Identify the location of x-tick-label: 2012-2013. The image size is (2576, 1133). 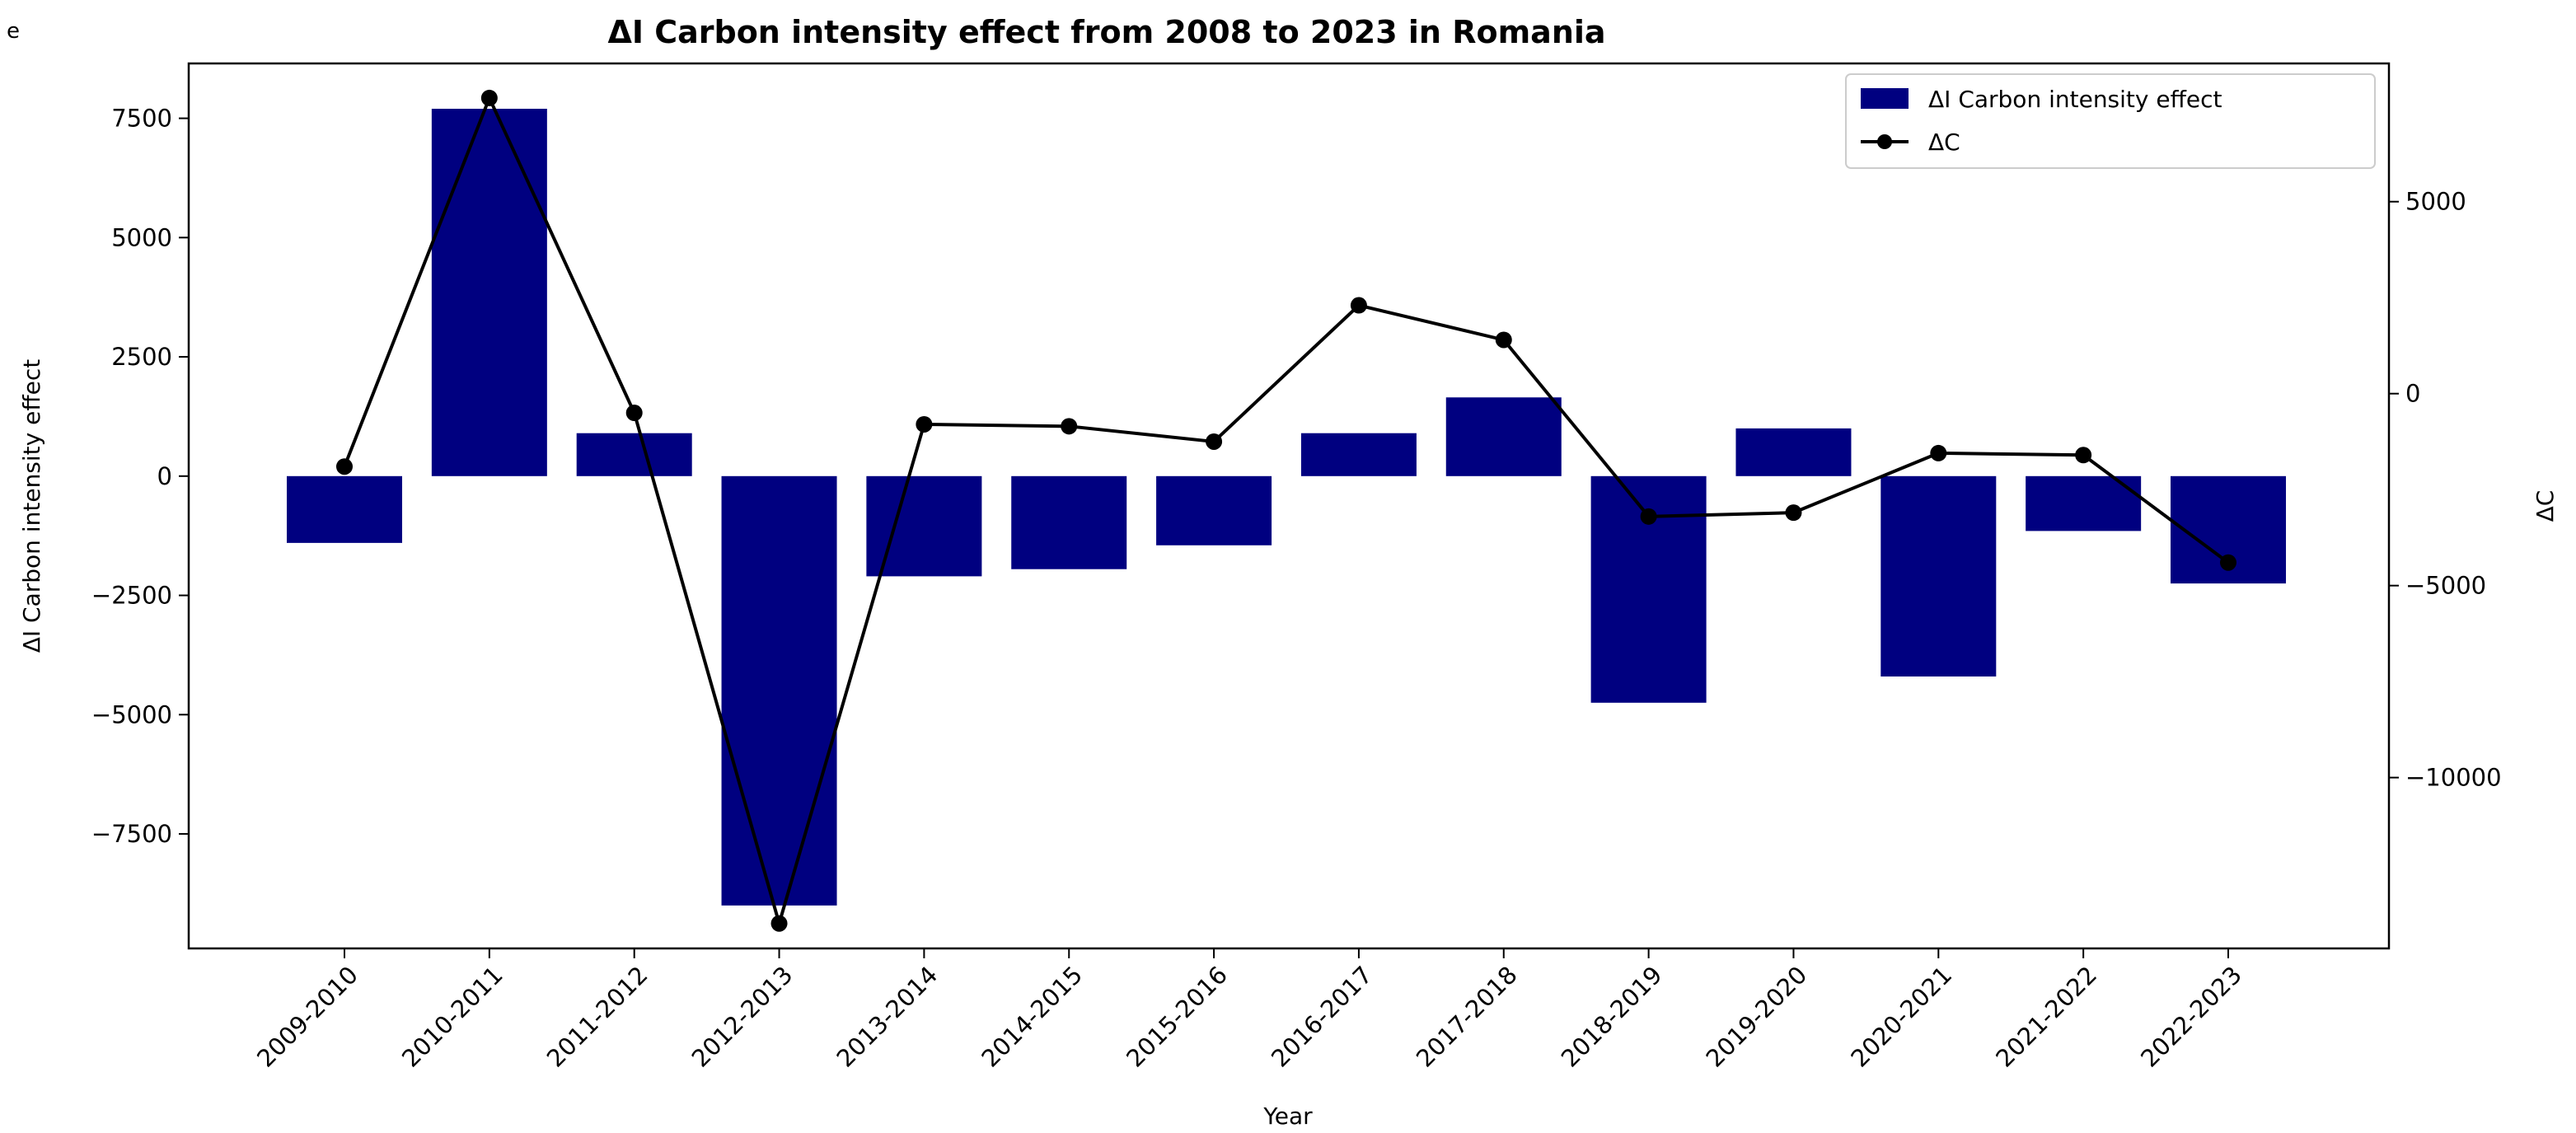
(742, 1017).